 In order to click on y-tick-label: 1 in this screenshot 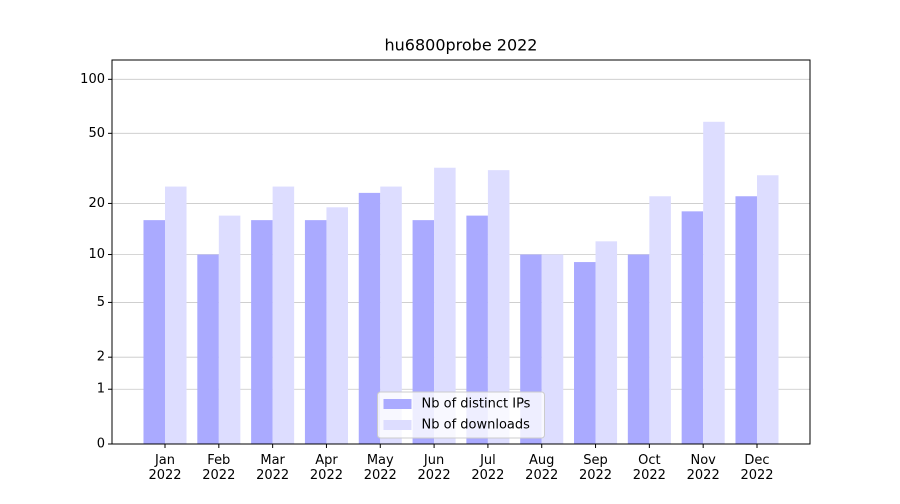, I will do `click(101, 389)`.